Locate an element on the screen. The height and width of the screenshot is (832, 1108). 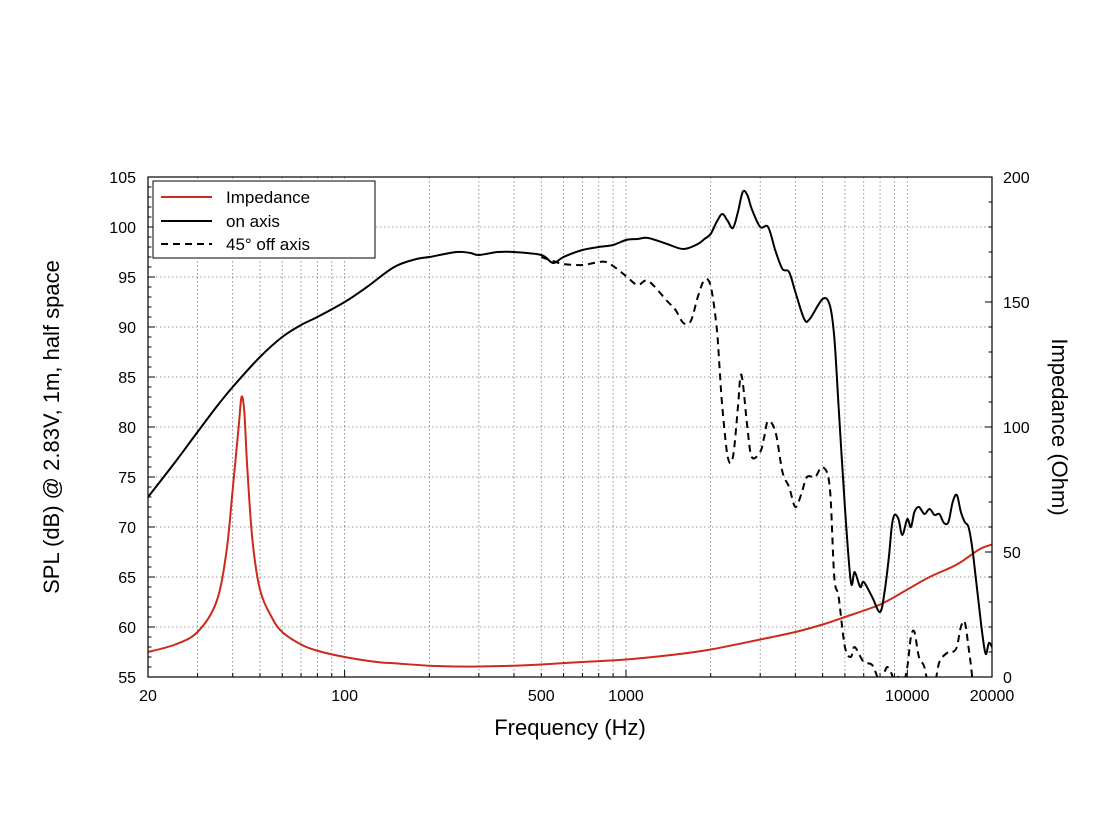
legend-label-off-axis: 45° off axis is located at coordinates (268, 244).